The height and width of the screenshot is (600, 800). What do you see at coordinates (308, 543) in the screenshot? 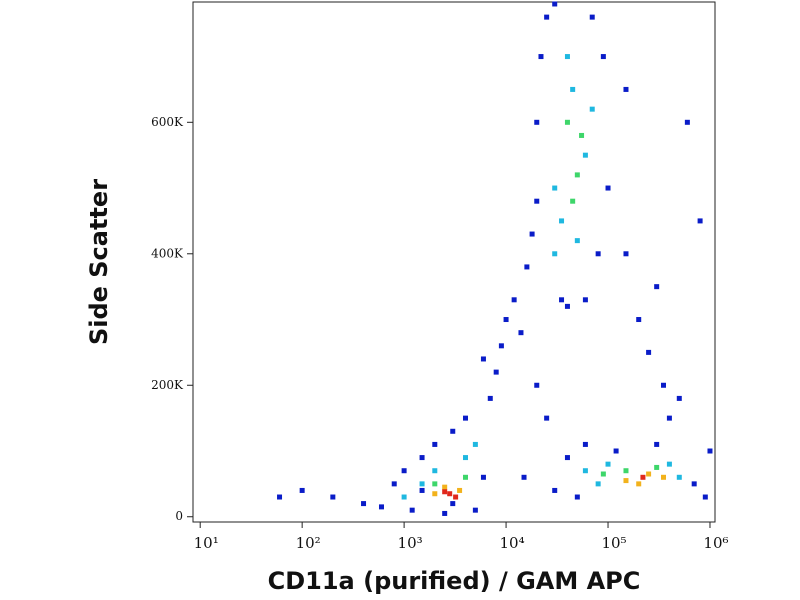
I see `x-tick-label: 10²` at bounding box center [308, 543].